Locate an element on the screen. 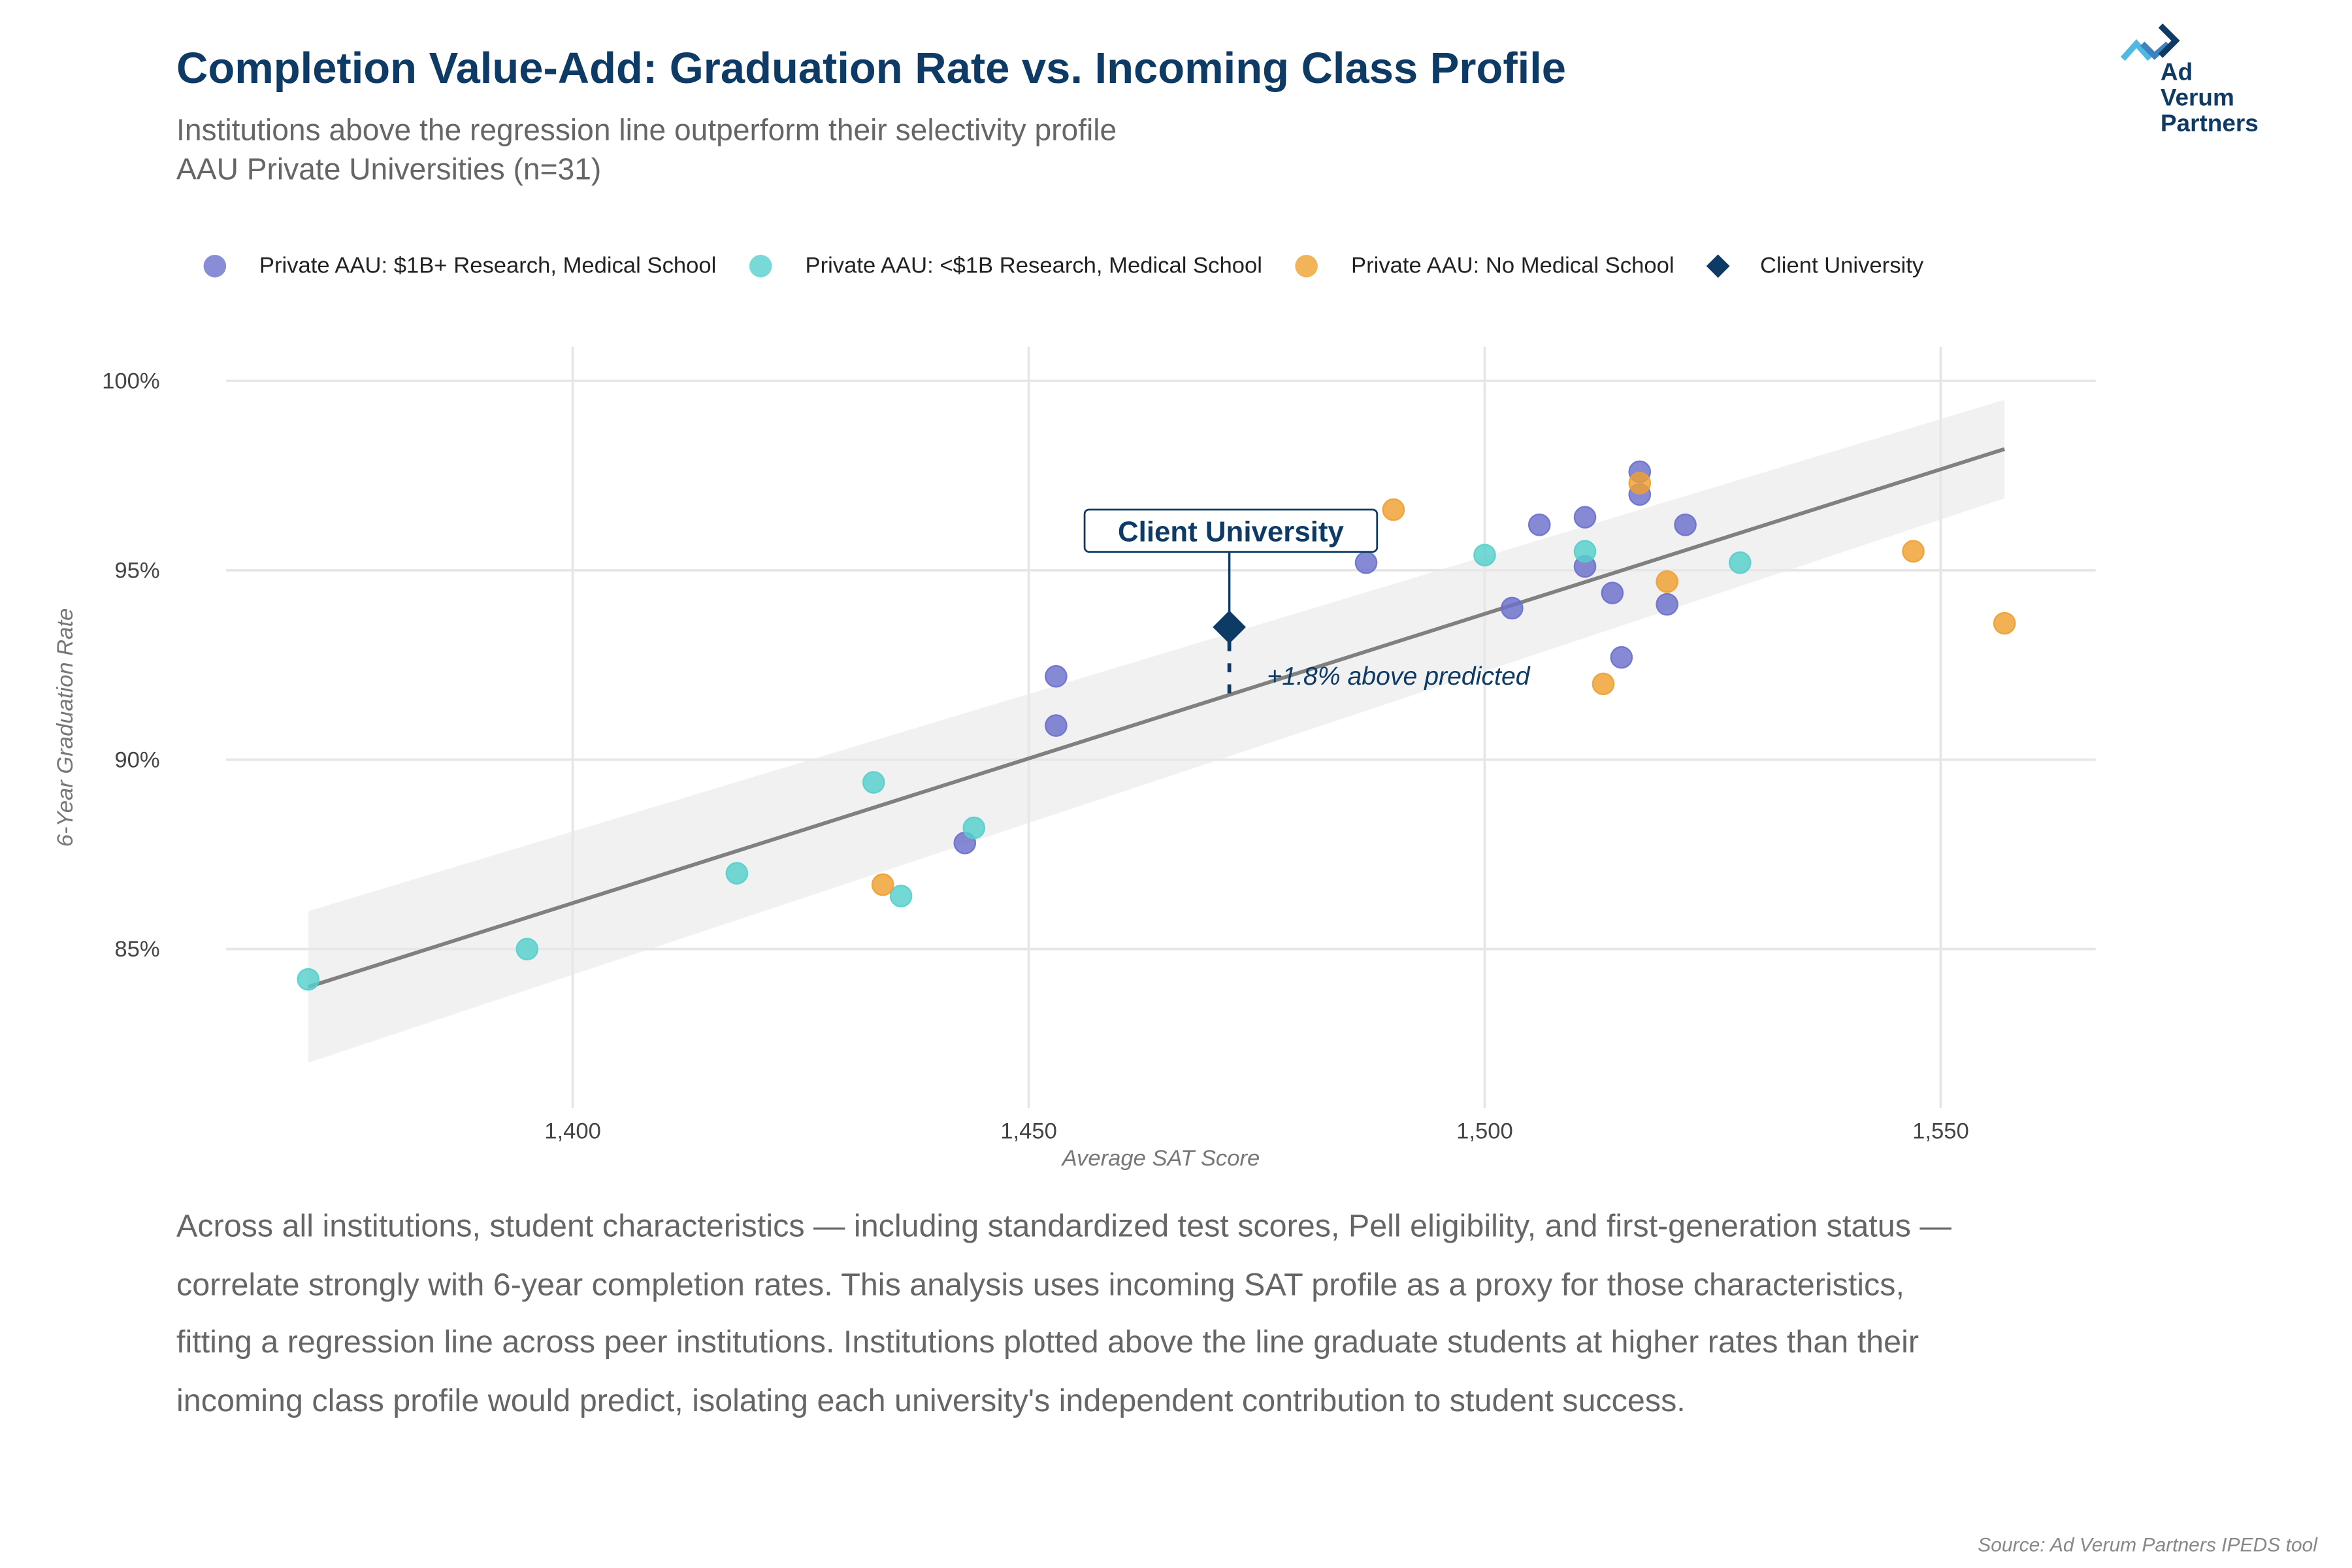 This screenshot has height=1568, width=2352. logo-chevron-icon is located at coordinates (2150, 42).